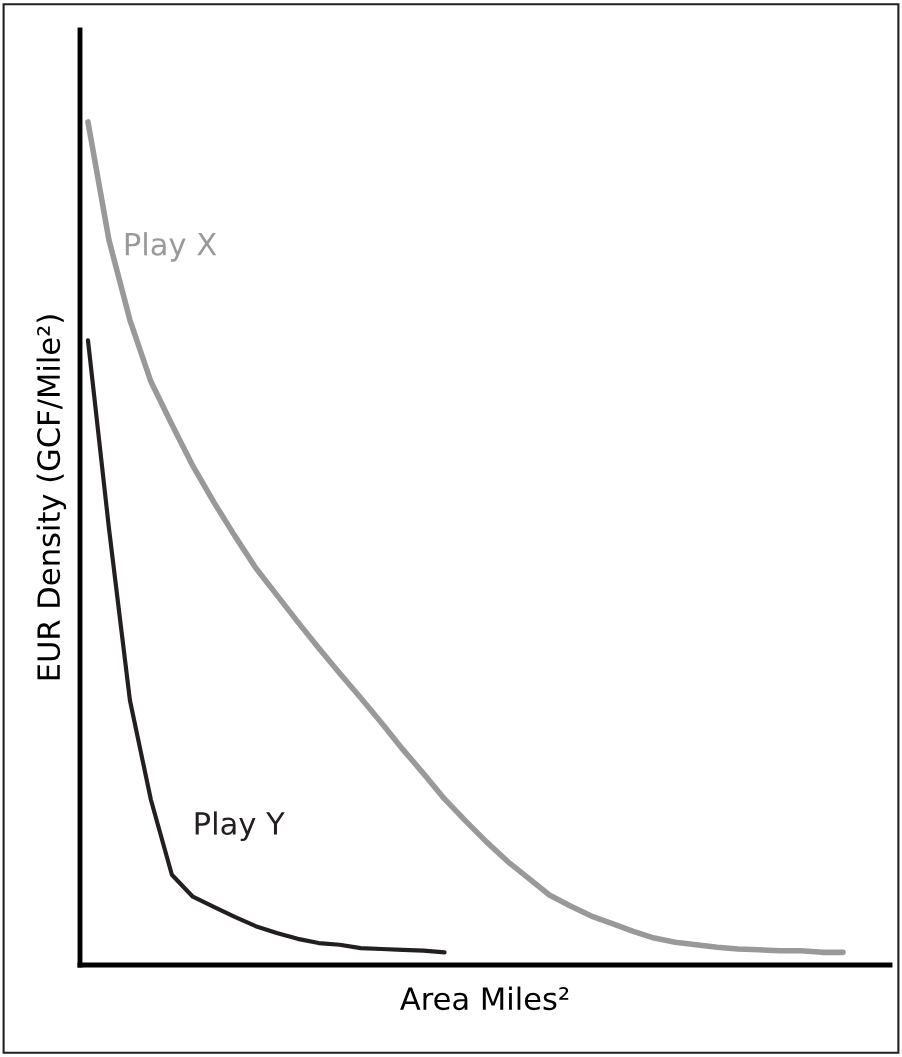 The width and height of the screenshot is (902, 1057). What do you see at coordinates (51, 497) in the screenshot?
I see `y-axis-title: EUR Density (GCF/Mile²)` at bounding box center [51, 497].